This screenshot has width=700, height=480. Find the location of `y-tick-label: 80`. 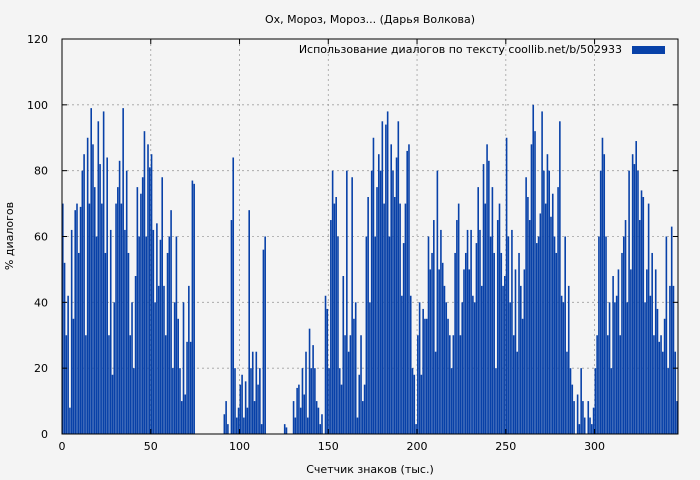

y-tick-label: 80 is located at coordinates (41, 171).